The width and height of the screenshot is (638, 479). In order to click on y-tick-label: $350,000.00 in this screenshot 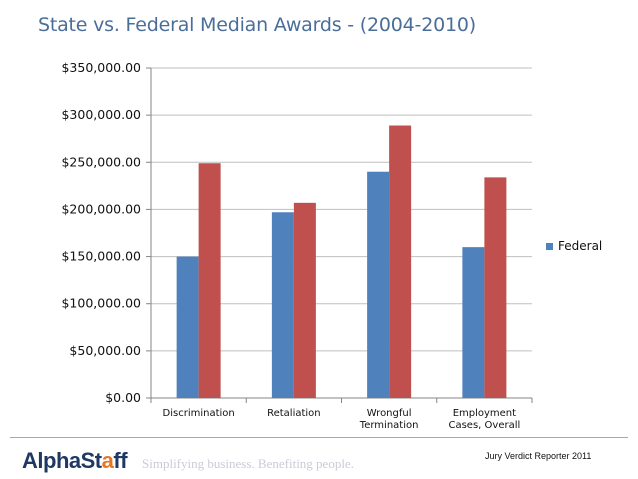, I will do `click(101, 67)`.